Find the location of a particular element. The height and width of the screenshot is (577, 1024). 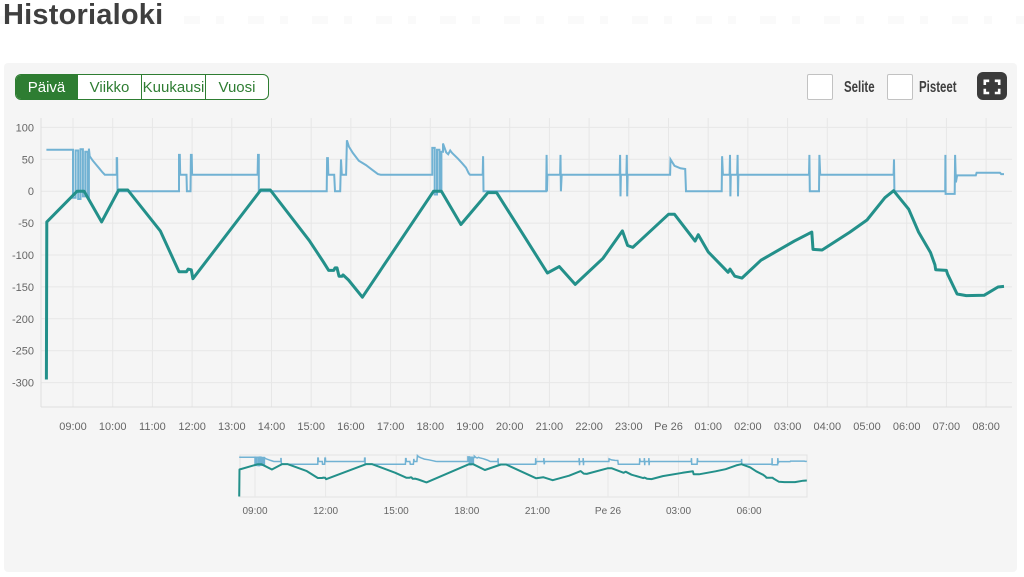

svg-text: 07:00 is located at coordinates (947, 427).